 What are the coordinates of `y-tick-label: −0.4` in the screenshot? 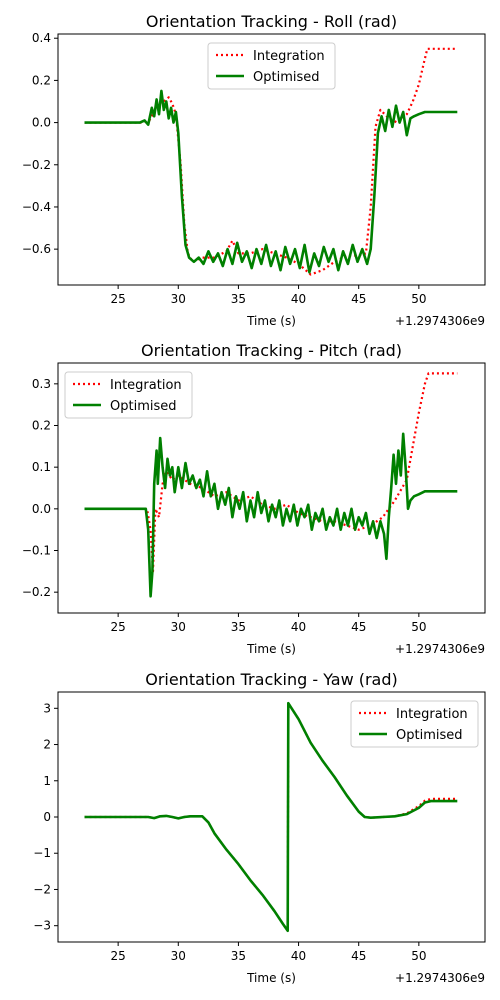 It's located at (36, 207).